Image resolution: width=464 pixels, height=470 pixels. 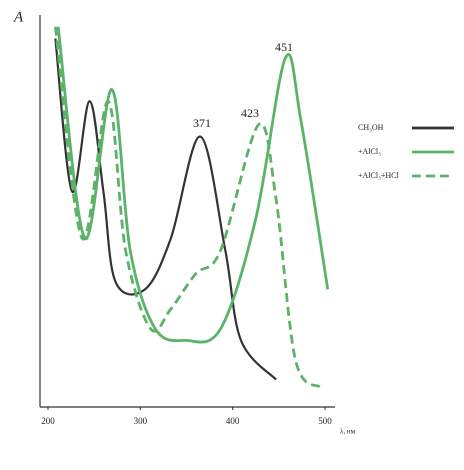 What do you see at coordinates (18, 17) in the screenshot?
I see `y-axis-label: A` at bounding box center [18, 17].